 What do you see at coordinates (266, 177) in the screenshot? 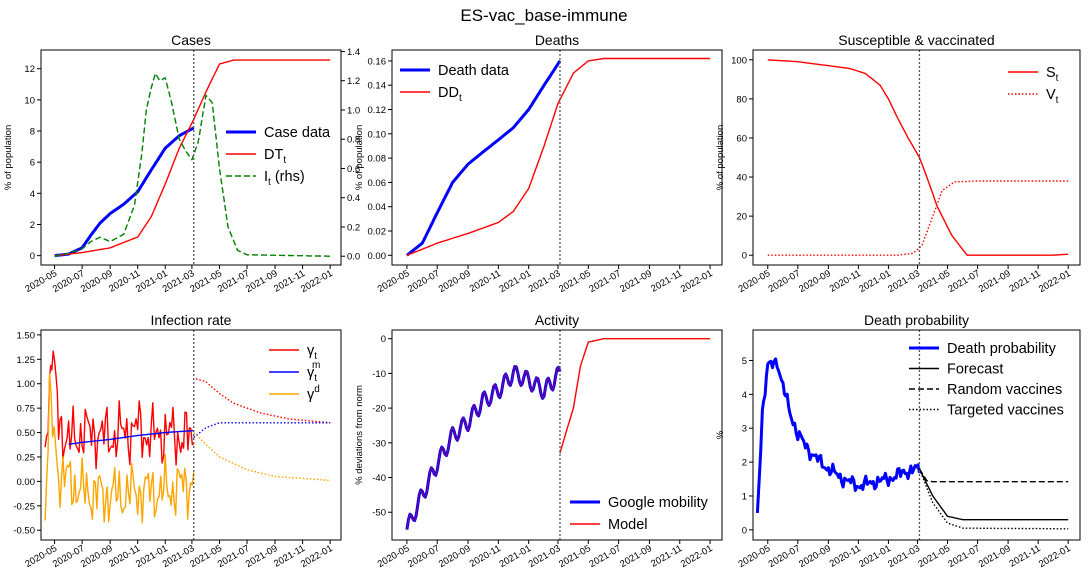
I see `legend-label-text: I` at bounding box center [266, 177].